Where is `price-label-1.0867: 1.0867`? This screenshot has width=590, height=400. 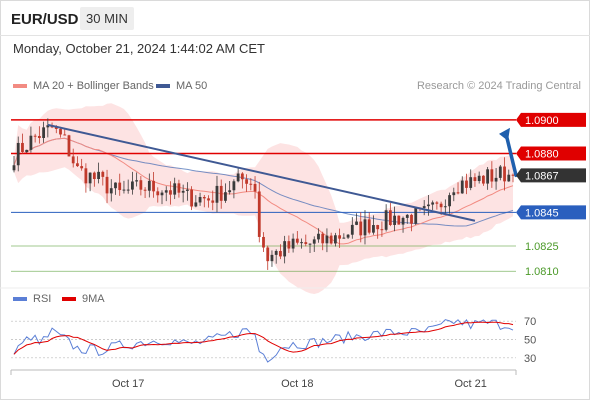 price-label-1.0867: 1.0867 is located at coordinates (542, 176).